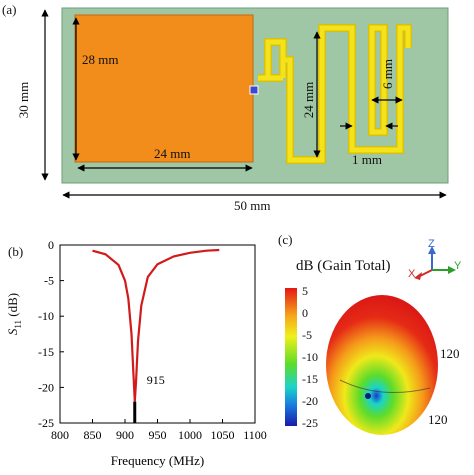 Image resolution: width=474 pixels, height=475 pixels. I want to click on board-width-label: 50 mm, so click(252, 205).